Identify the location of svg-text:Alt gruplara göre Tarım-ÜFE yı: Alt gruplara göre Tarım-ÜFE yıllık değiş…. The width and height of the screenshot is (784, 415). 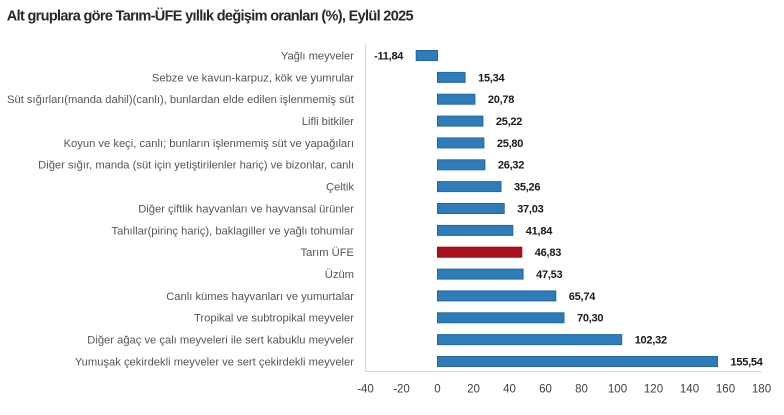
(210, 16).